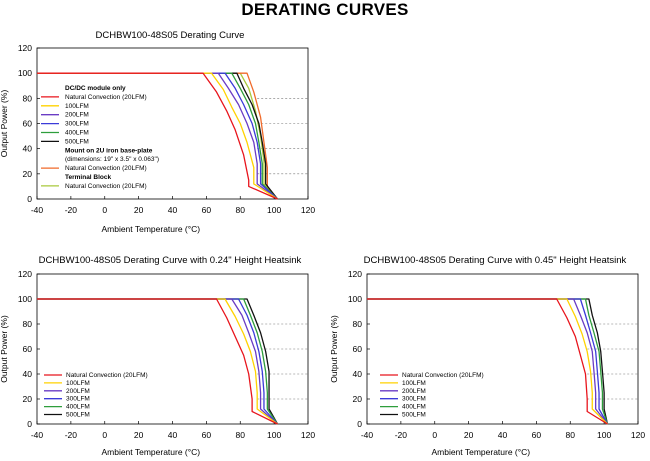 The height and width of the screenshot is (461, 650). Describe the element at coordinates (355, 274) in the screenshot. I see `chart-2-y-tick-label: 120` at that location.